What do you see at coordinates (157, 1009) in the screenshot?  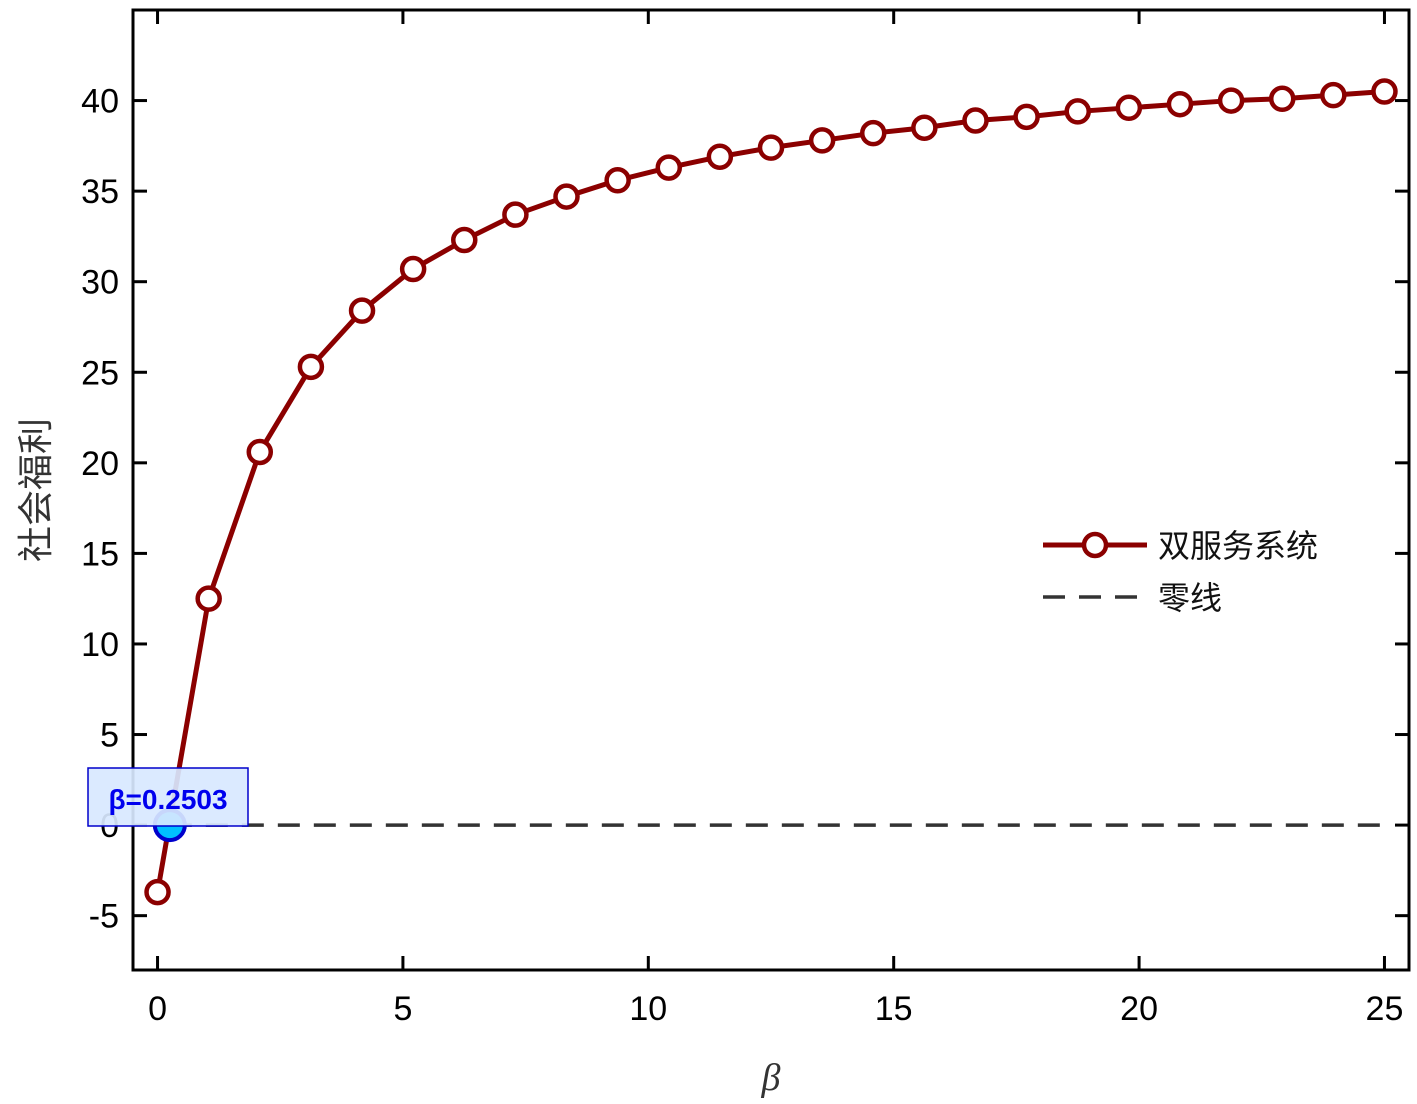 I see `x-tick-label: 0` at bounding box center [157, 1009].